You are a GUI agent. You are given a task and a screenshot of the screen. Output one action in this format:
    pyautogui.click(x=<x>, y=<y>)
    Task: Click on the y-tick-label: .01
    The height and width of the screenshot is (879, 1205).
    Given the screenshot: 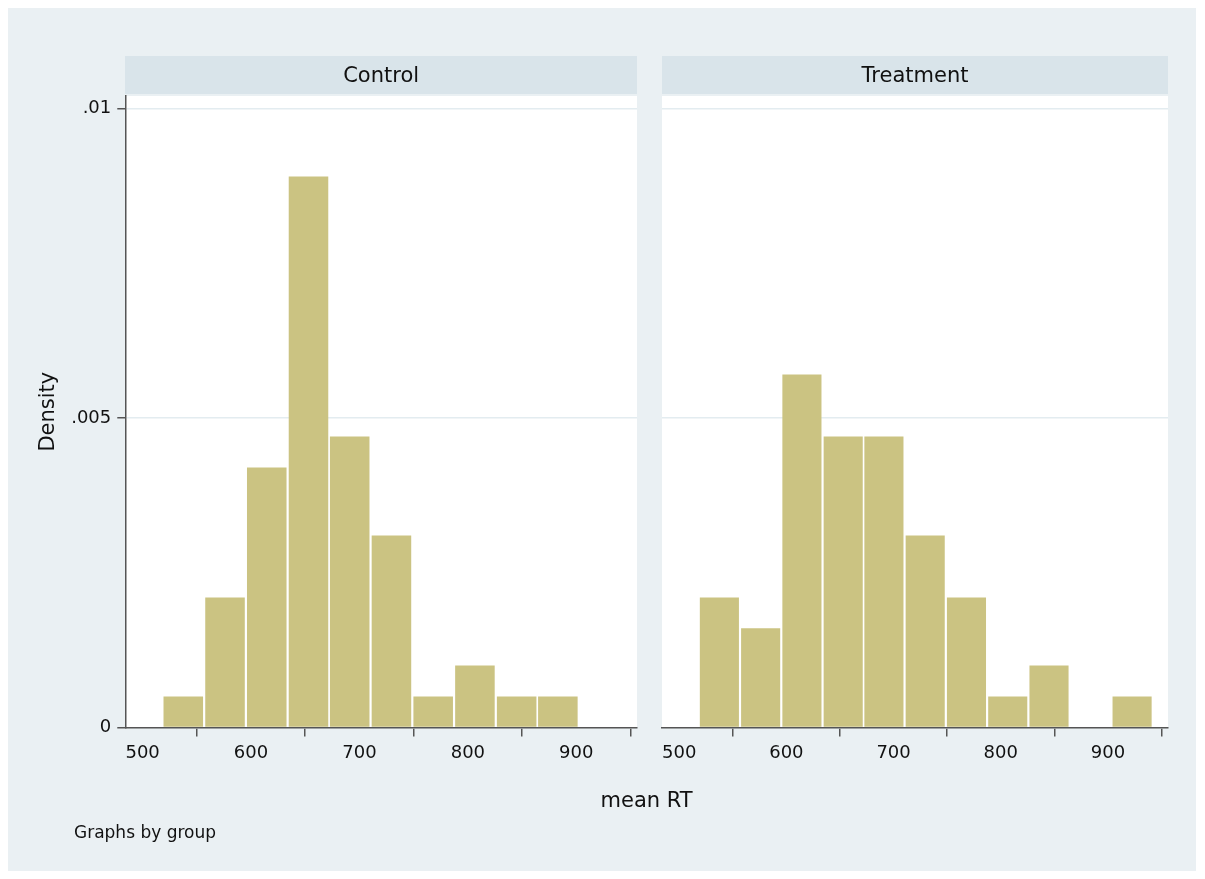 What is the action you would take?
    pyautogui.click(x=97, y=107)
    